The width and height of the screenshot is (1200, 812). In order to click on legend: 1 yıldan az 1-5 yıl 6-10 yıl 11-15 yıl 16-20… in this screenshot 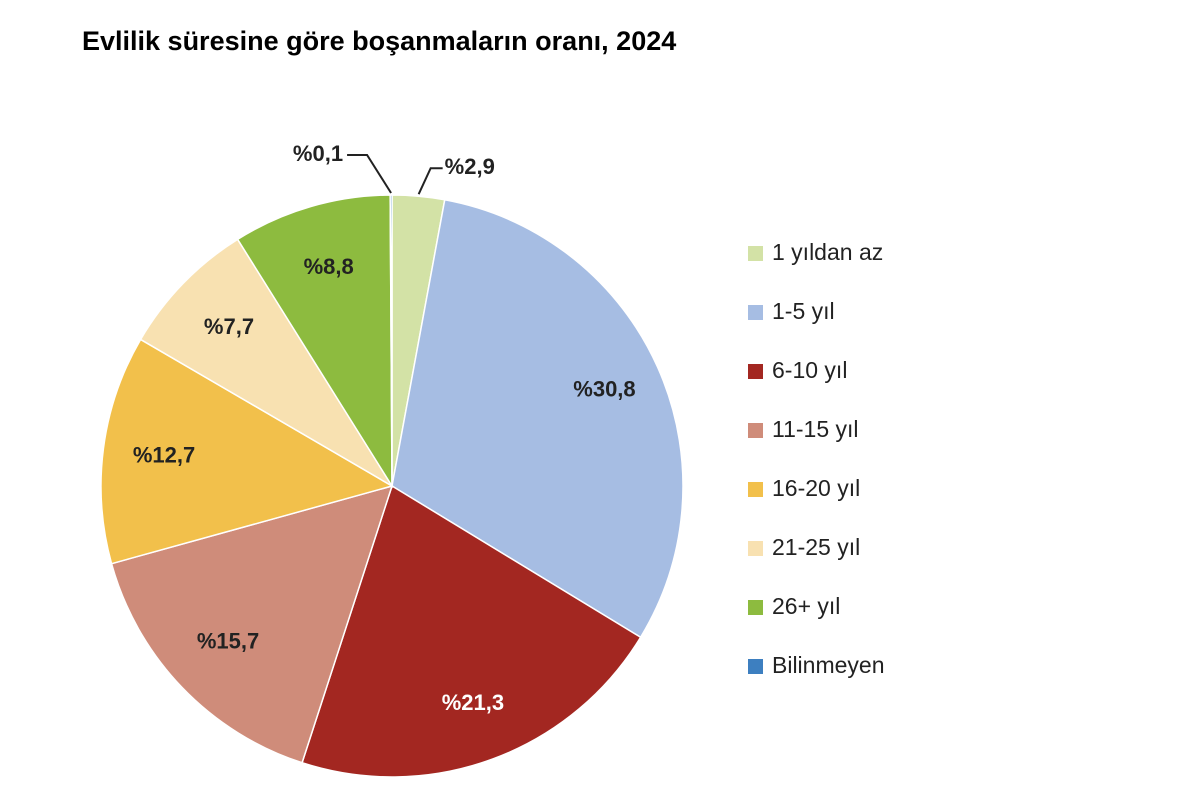, I will do `click(816, 458)`.